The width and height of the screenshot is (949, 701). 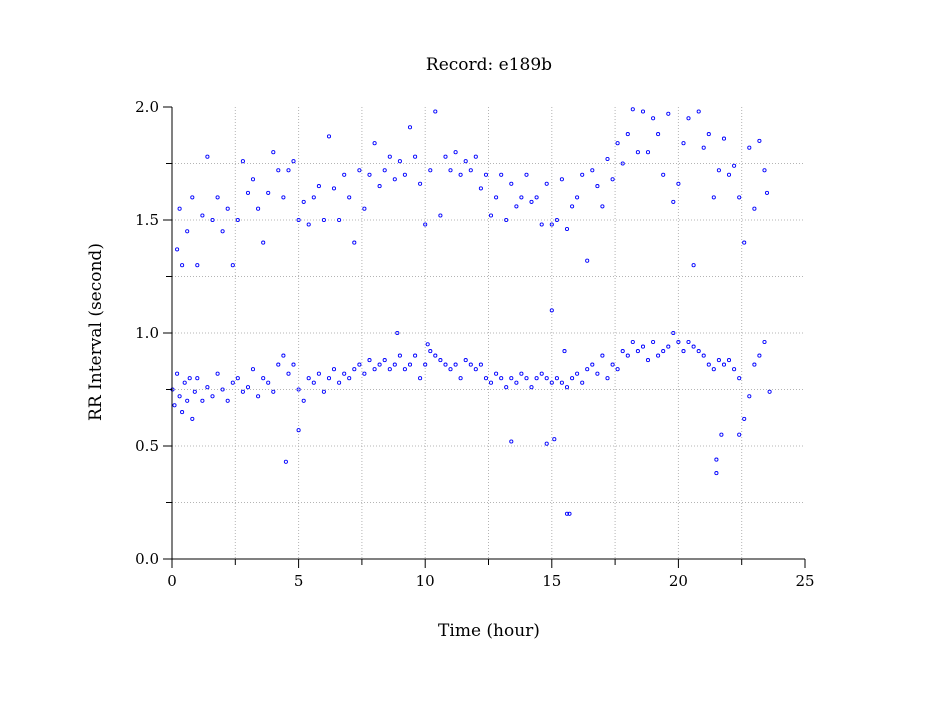 What do you see at coordinates (804, 581) in the screenshot?
I see `x-tick-label: 25` at bounding box center [804, 581].